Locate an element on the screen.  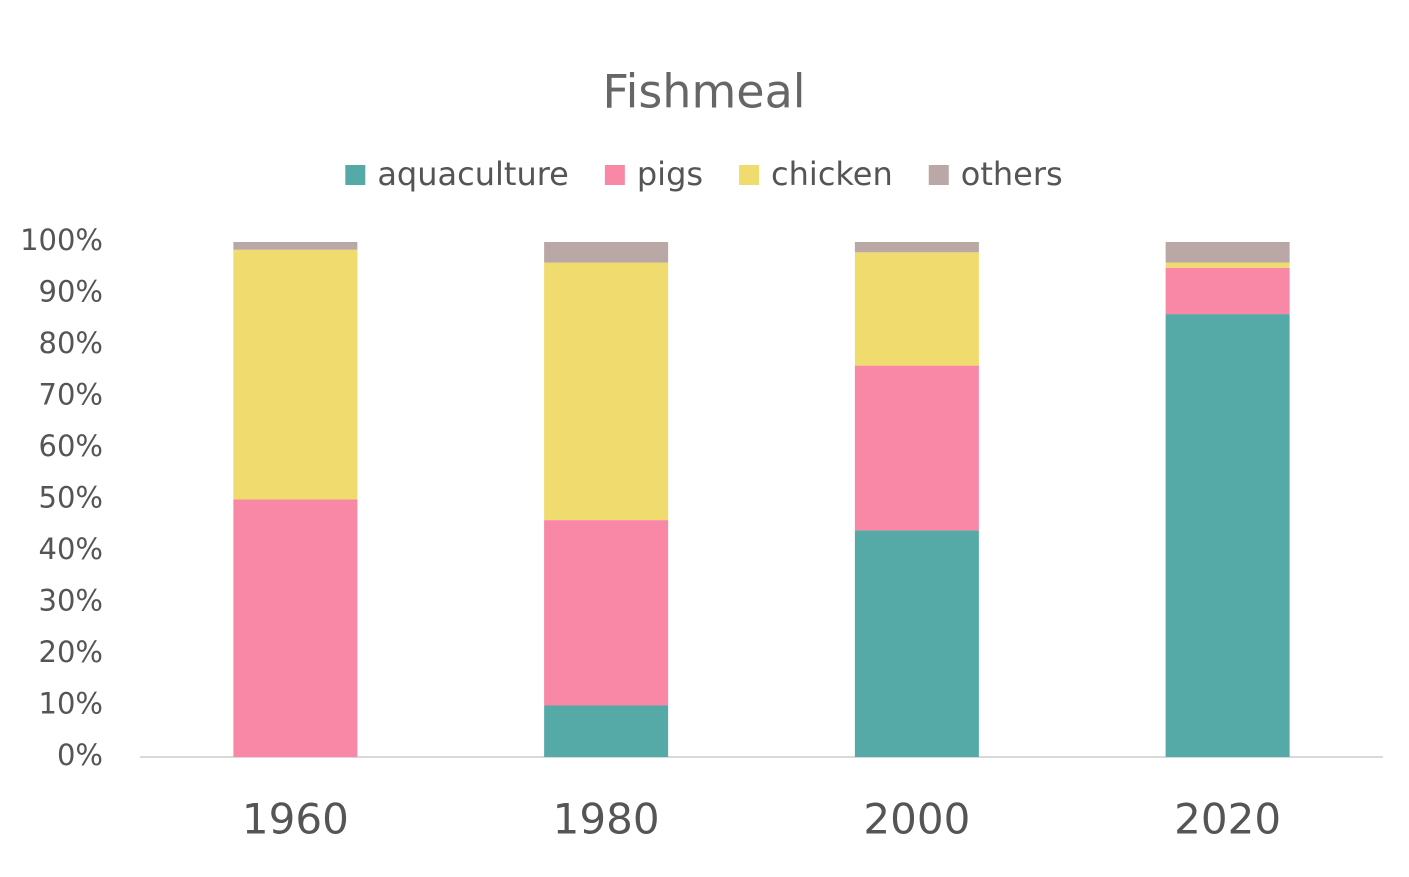
x-tick-label: 1980 is located at coordinates (606, 819).